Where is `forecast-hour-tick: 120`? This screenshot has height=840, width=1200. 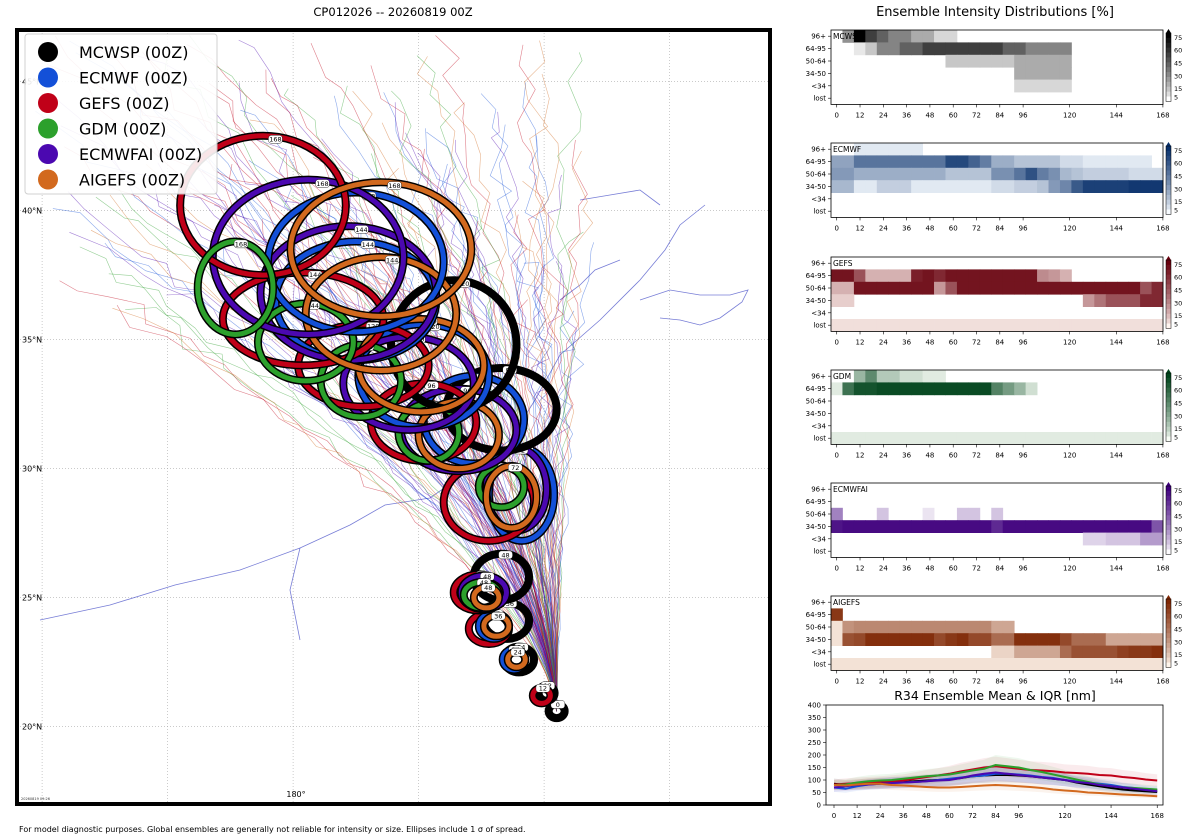
forecast-hour-tick: 120 is located at coordinates (1069, 228).